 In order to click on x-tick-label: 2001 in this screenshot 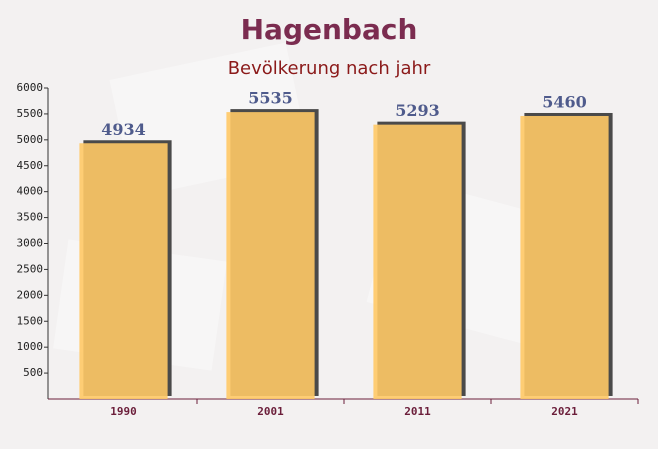, I will do `click(270, 411)`.